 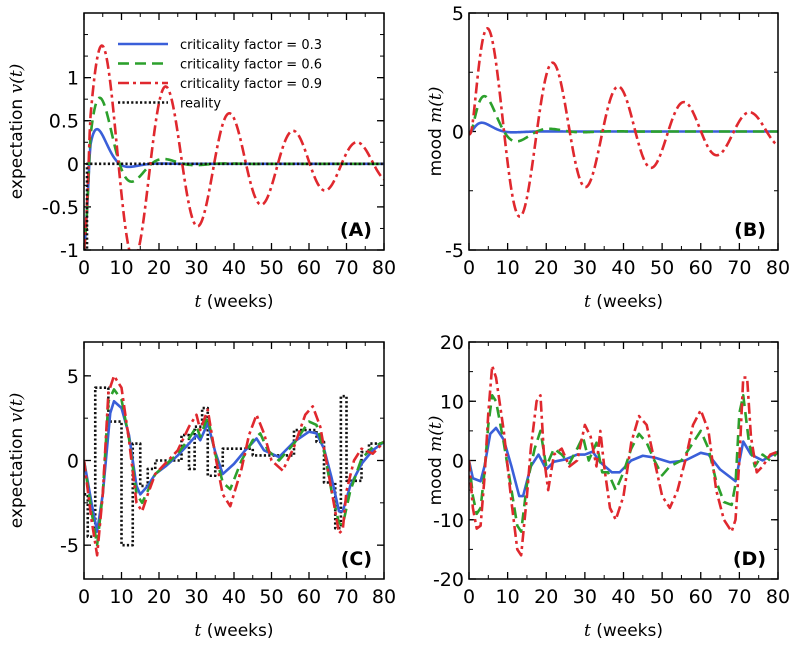 What do you see at coordinates (60, 208) in the screenshot?
I see `y-tick-label: -0.5` at bounding box center [60, 208].